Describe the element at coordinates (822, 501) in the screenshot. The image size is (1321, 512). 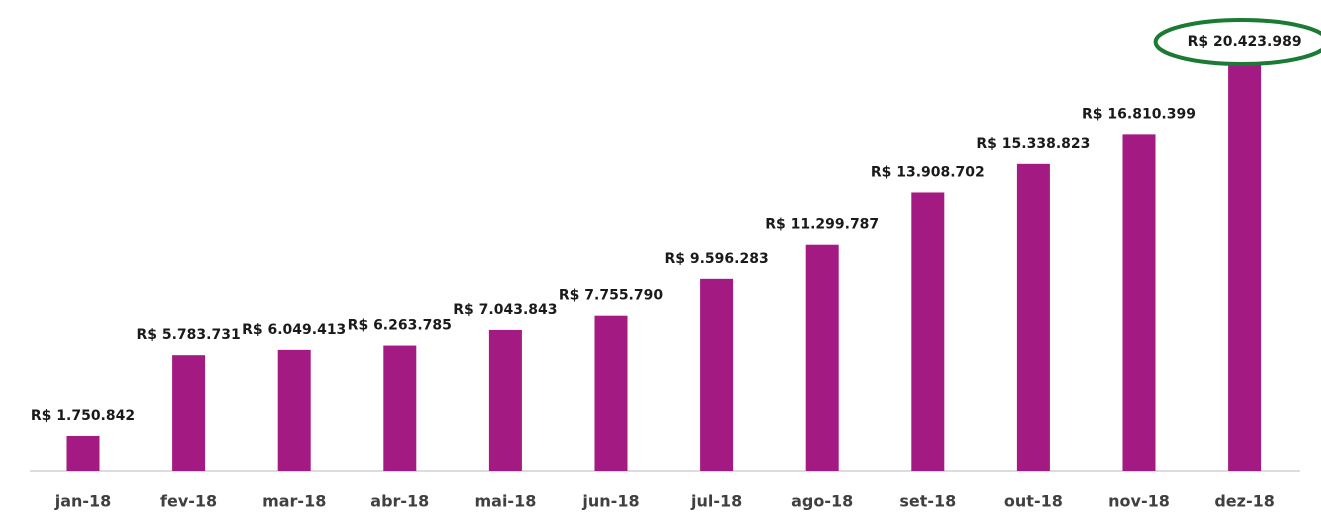
I see `x-tick-label: ago-18` at that location.